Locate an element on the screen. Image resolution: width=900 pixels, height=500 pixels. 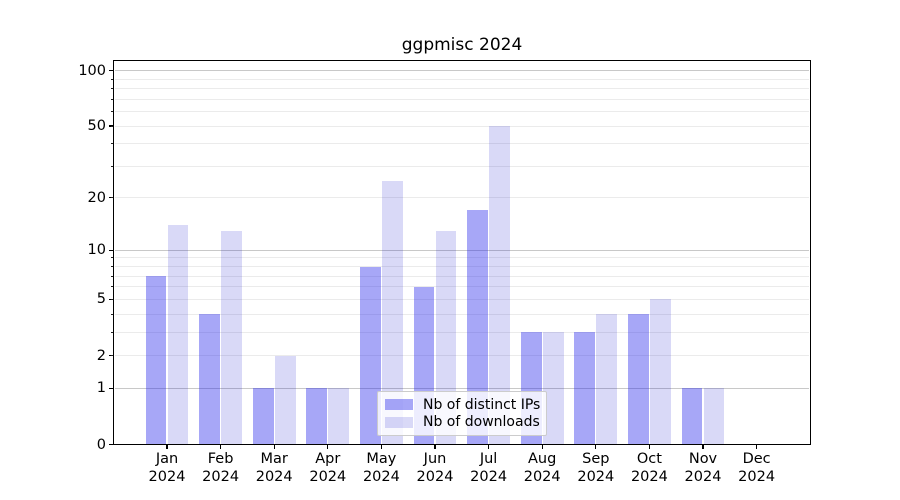
legend-label: Nb of downloads is located at coordinates (481, 422).